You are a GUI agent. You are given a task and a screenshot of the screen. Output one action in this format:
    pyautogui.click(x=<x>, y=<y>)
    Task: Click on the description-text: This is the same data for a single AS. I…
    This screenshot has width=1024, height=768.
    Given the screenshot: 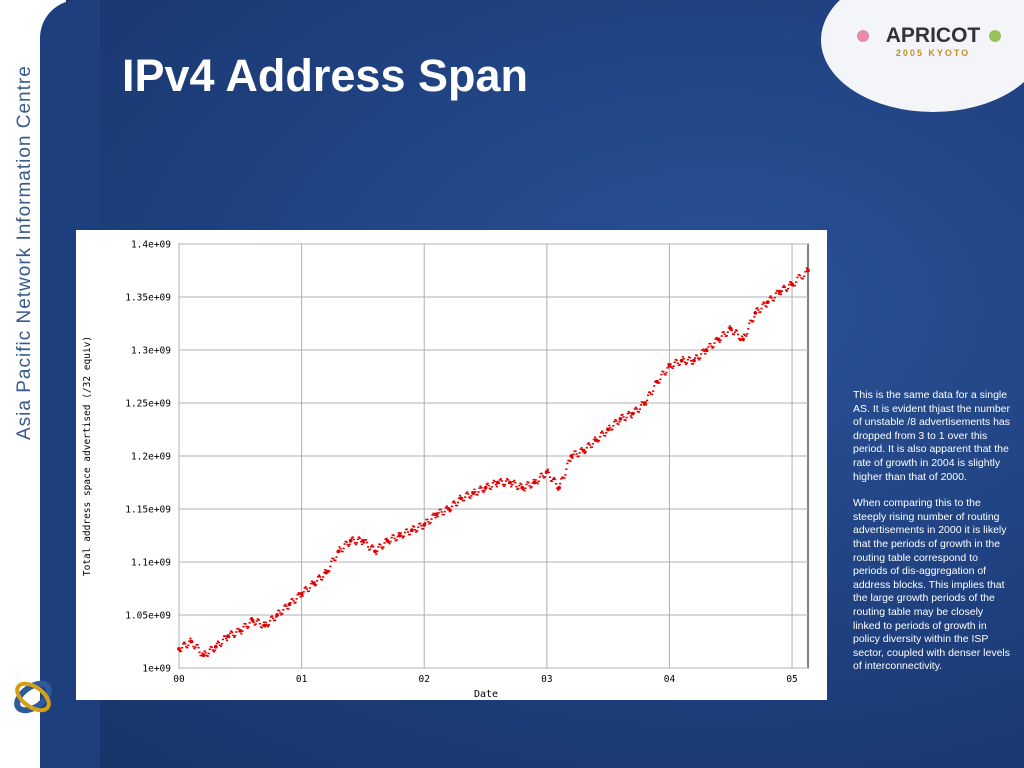 What is the action you would take?
    pyautogui.click(x=933, y=538)
    